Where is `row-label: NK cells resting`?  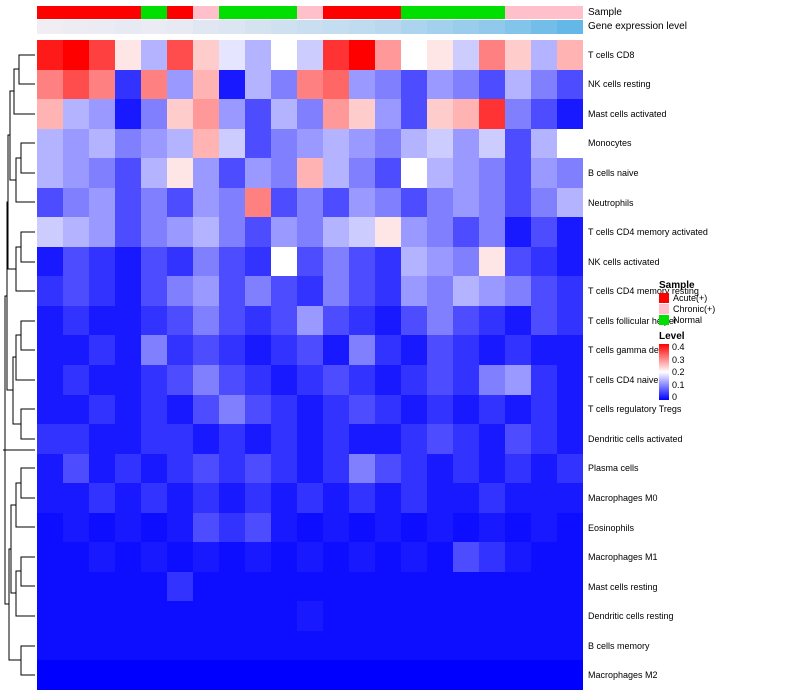 row-label: NK cells resting is located at coordinates (619, 84).